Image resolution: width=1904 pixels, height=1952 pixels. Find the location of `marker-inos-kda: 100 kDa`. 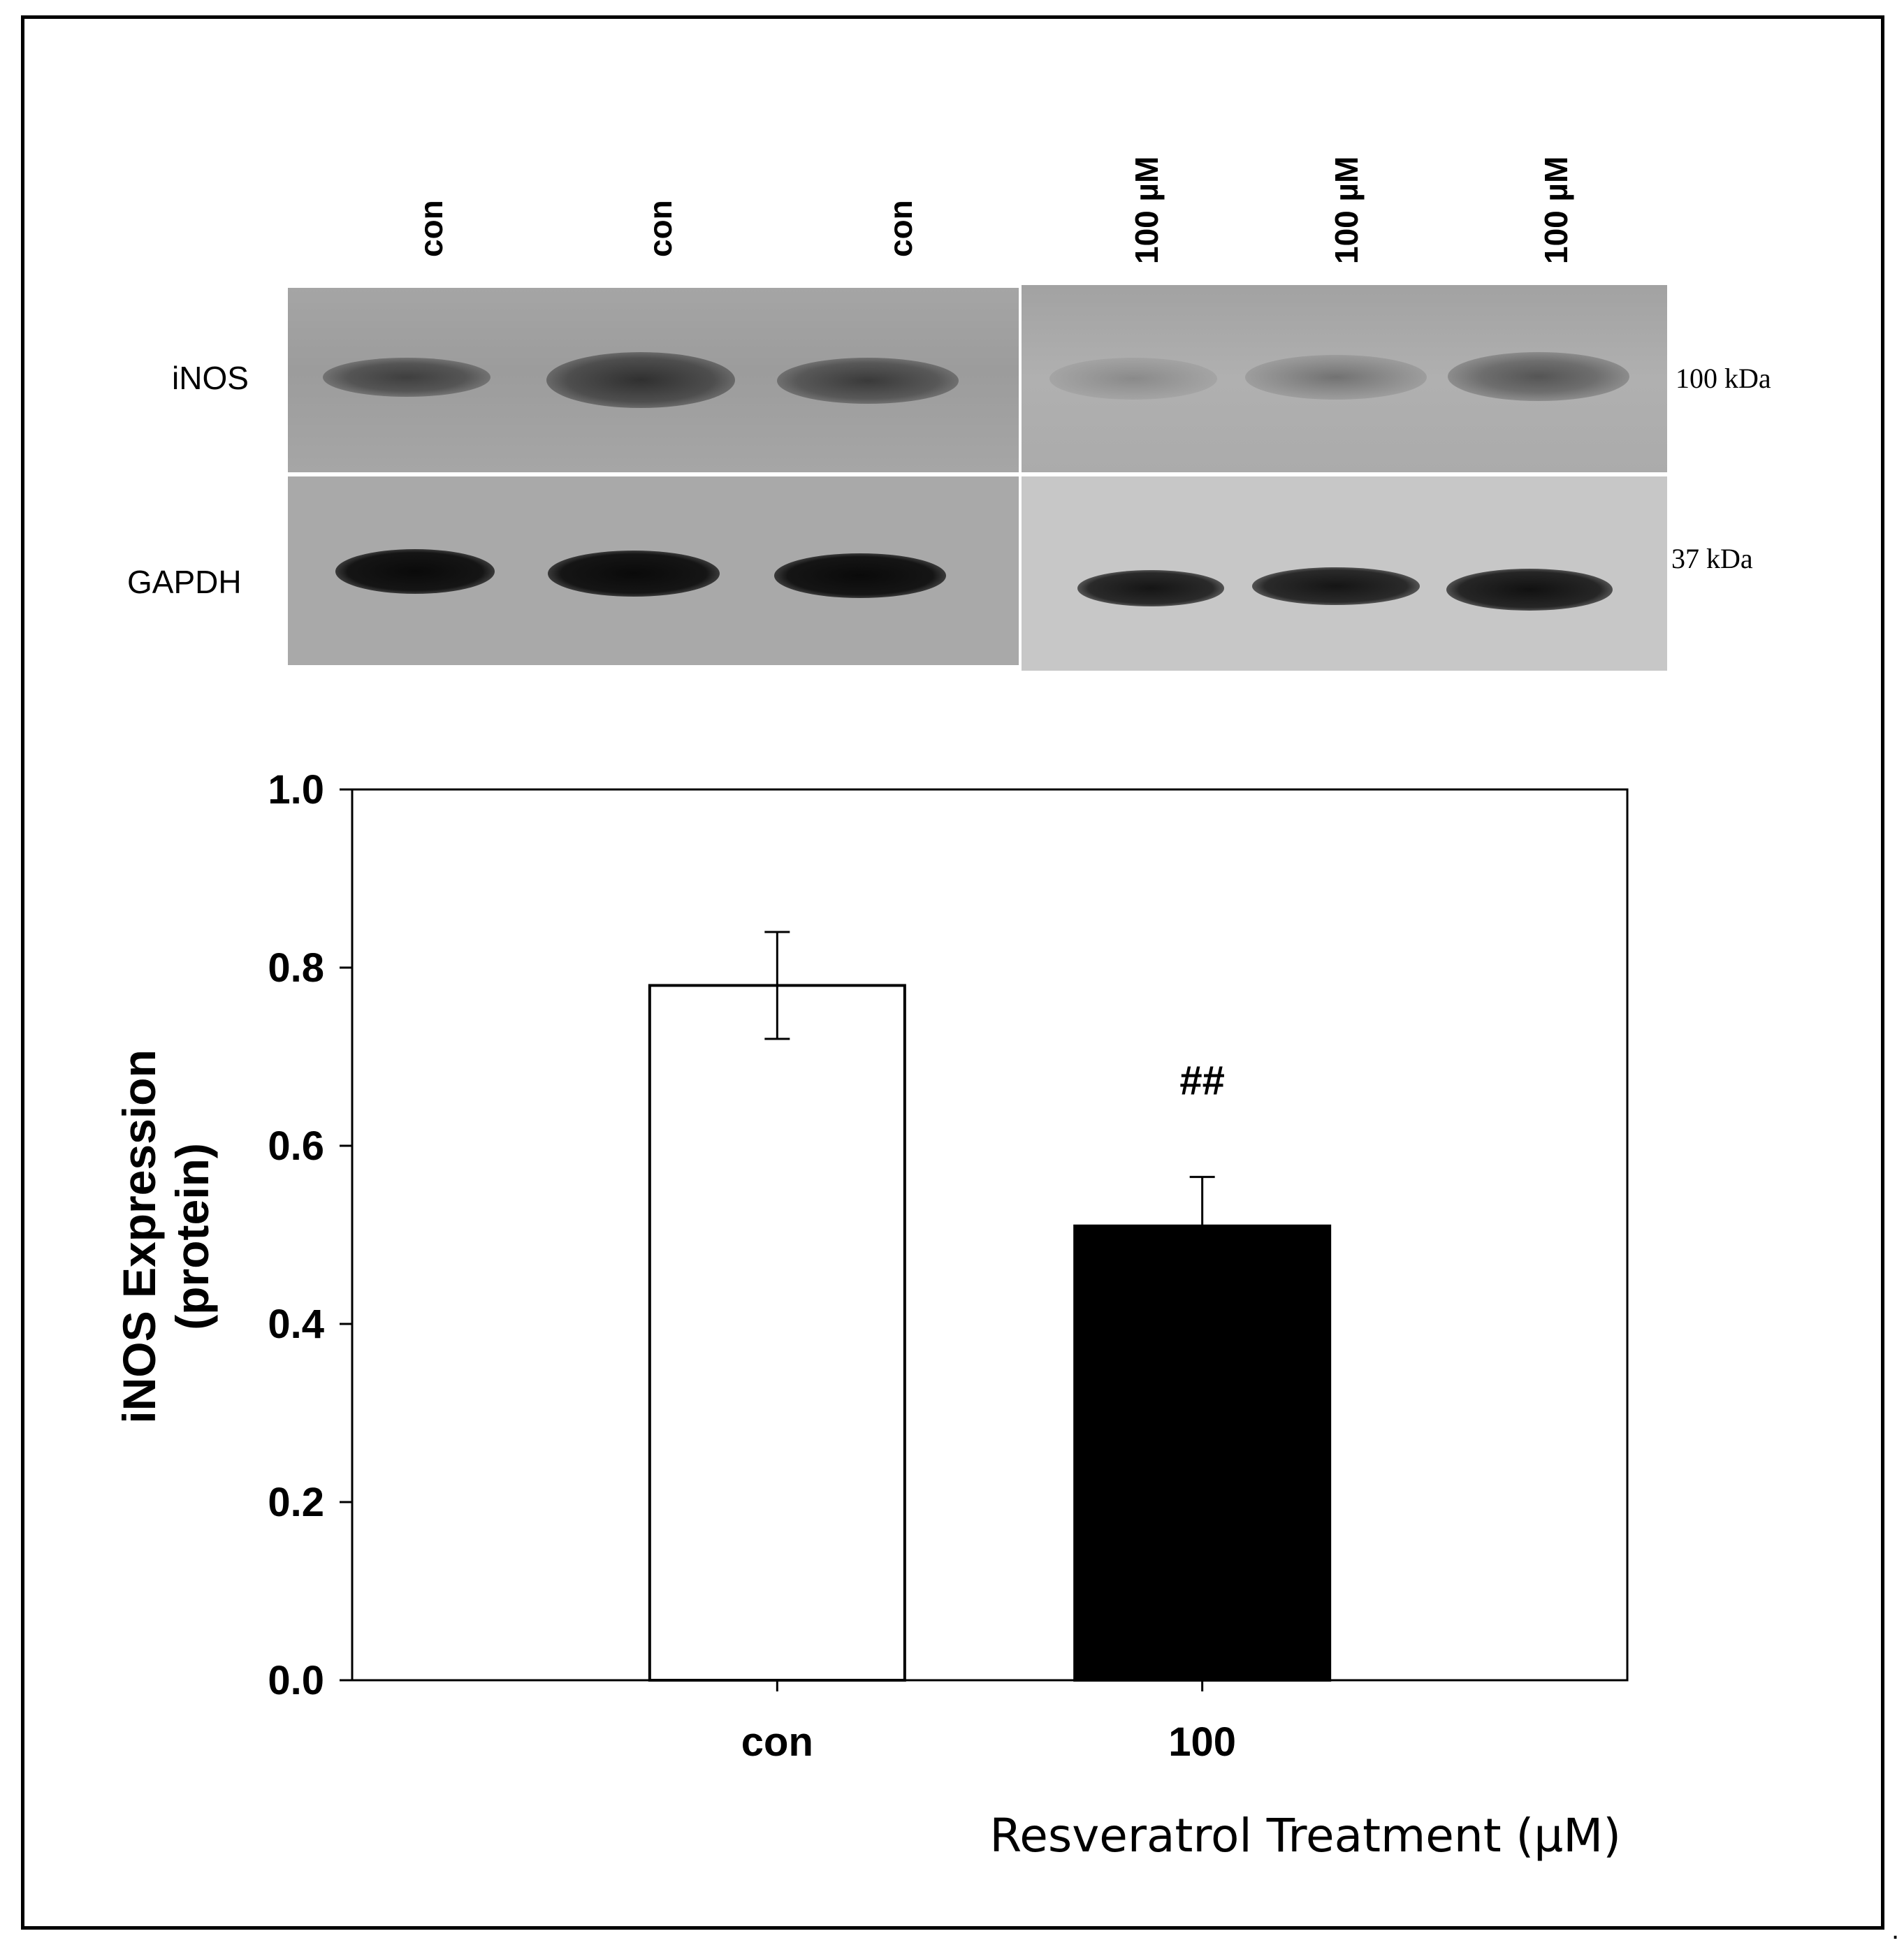

marker-inos-kda: 100 kDa is located at coordinates (1723, 379).